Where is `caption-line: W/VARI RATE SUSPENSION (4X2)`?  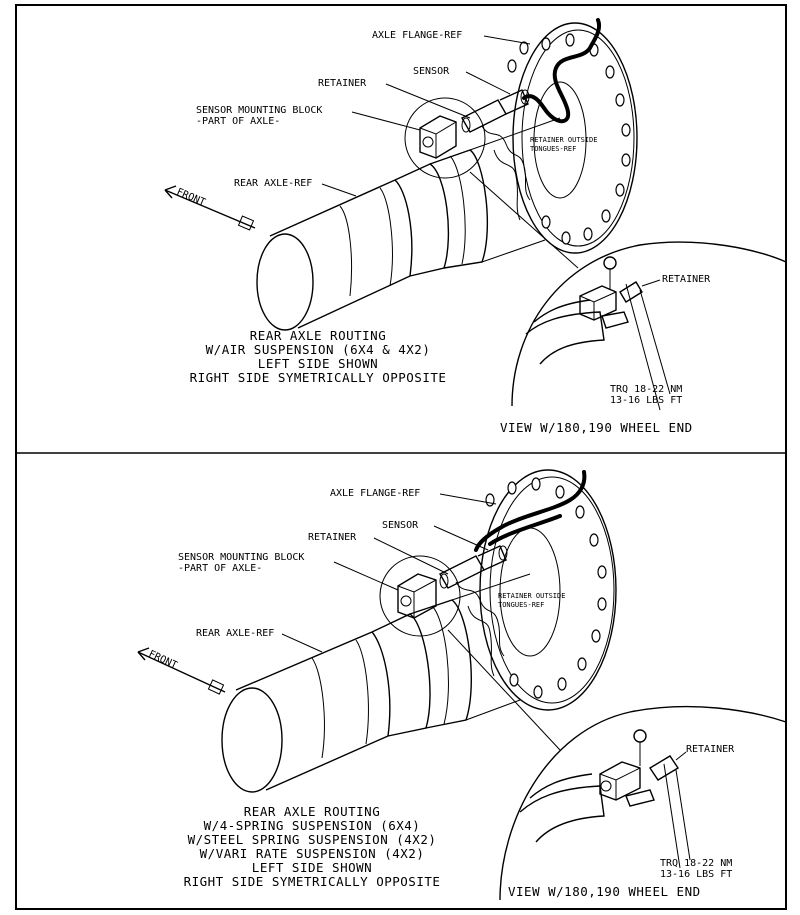 caption-line: W/VARI RATE SUSPENSION (4X2) is located at coordinates (312, 853).